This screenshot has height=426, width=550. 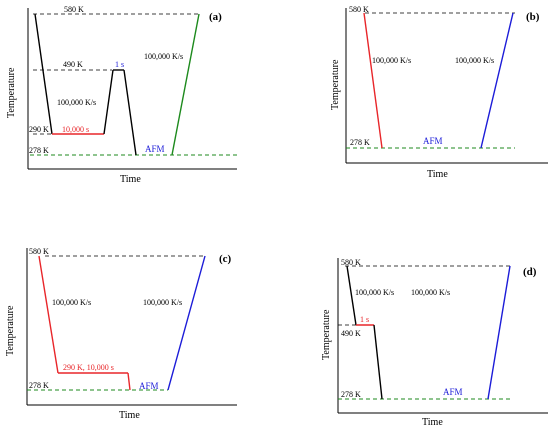 I want to click on panel-a-rate-left-label: 100,000 K/s, so click(x=76, y=102).